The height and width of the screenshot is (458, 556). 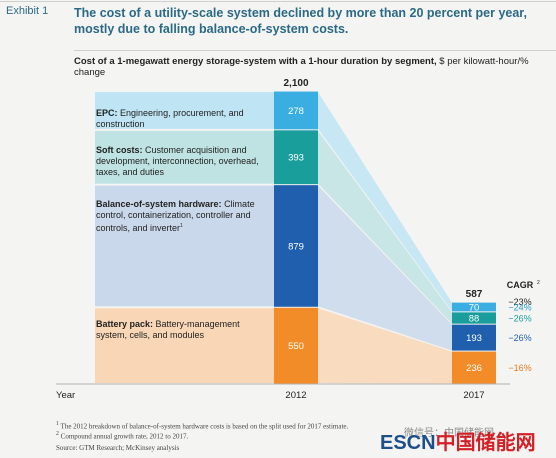 I want to click on cagr-epc: −24%, so click(x=519, y=307).